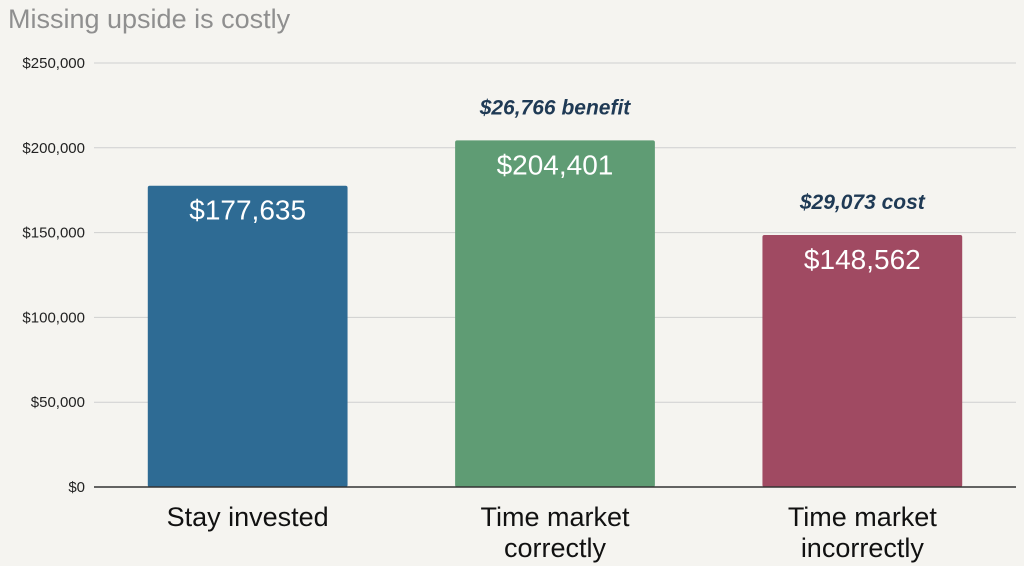  What do you see at coordinates (247, 210) in the screenshot?
I see `bar-value-label: $177,635` at bounding box center [247, 210].